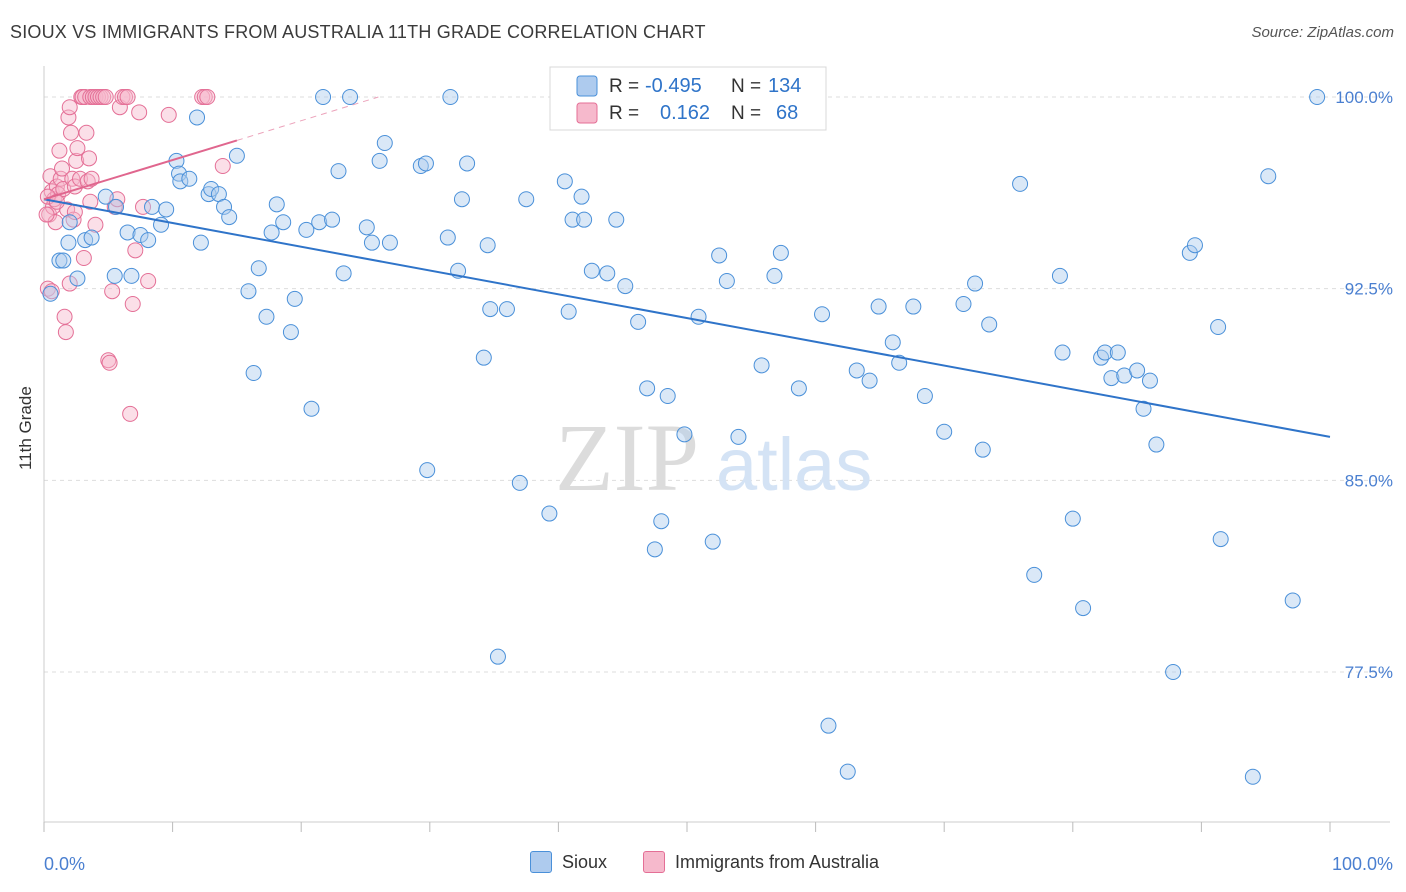 Image resolution: width=1406 pixels, height=892 pixels. What do you see at coordinates (627, 457) in the screenshot?
I see `watermark-zip: ZIP` at bounding box center [627, 457].